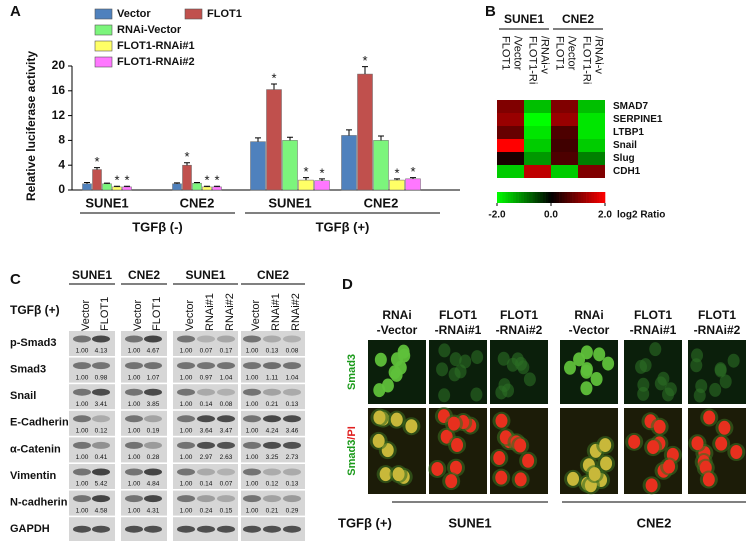 The image size is (754, 541). I want to click on lane-label: FLOT1, so click(157, 314).